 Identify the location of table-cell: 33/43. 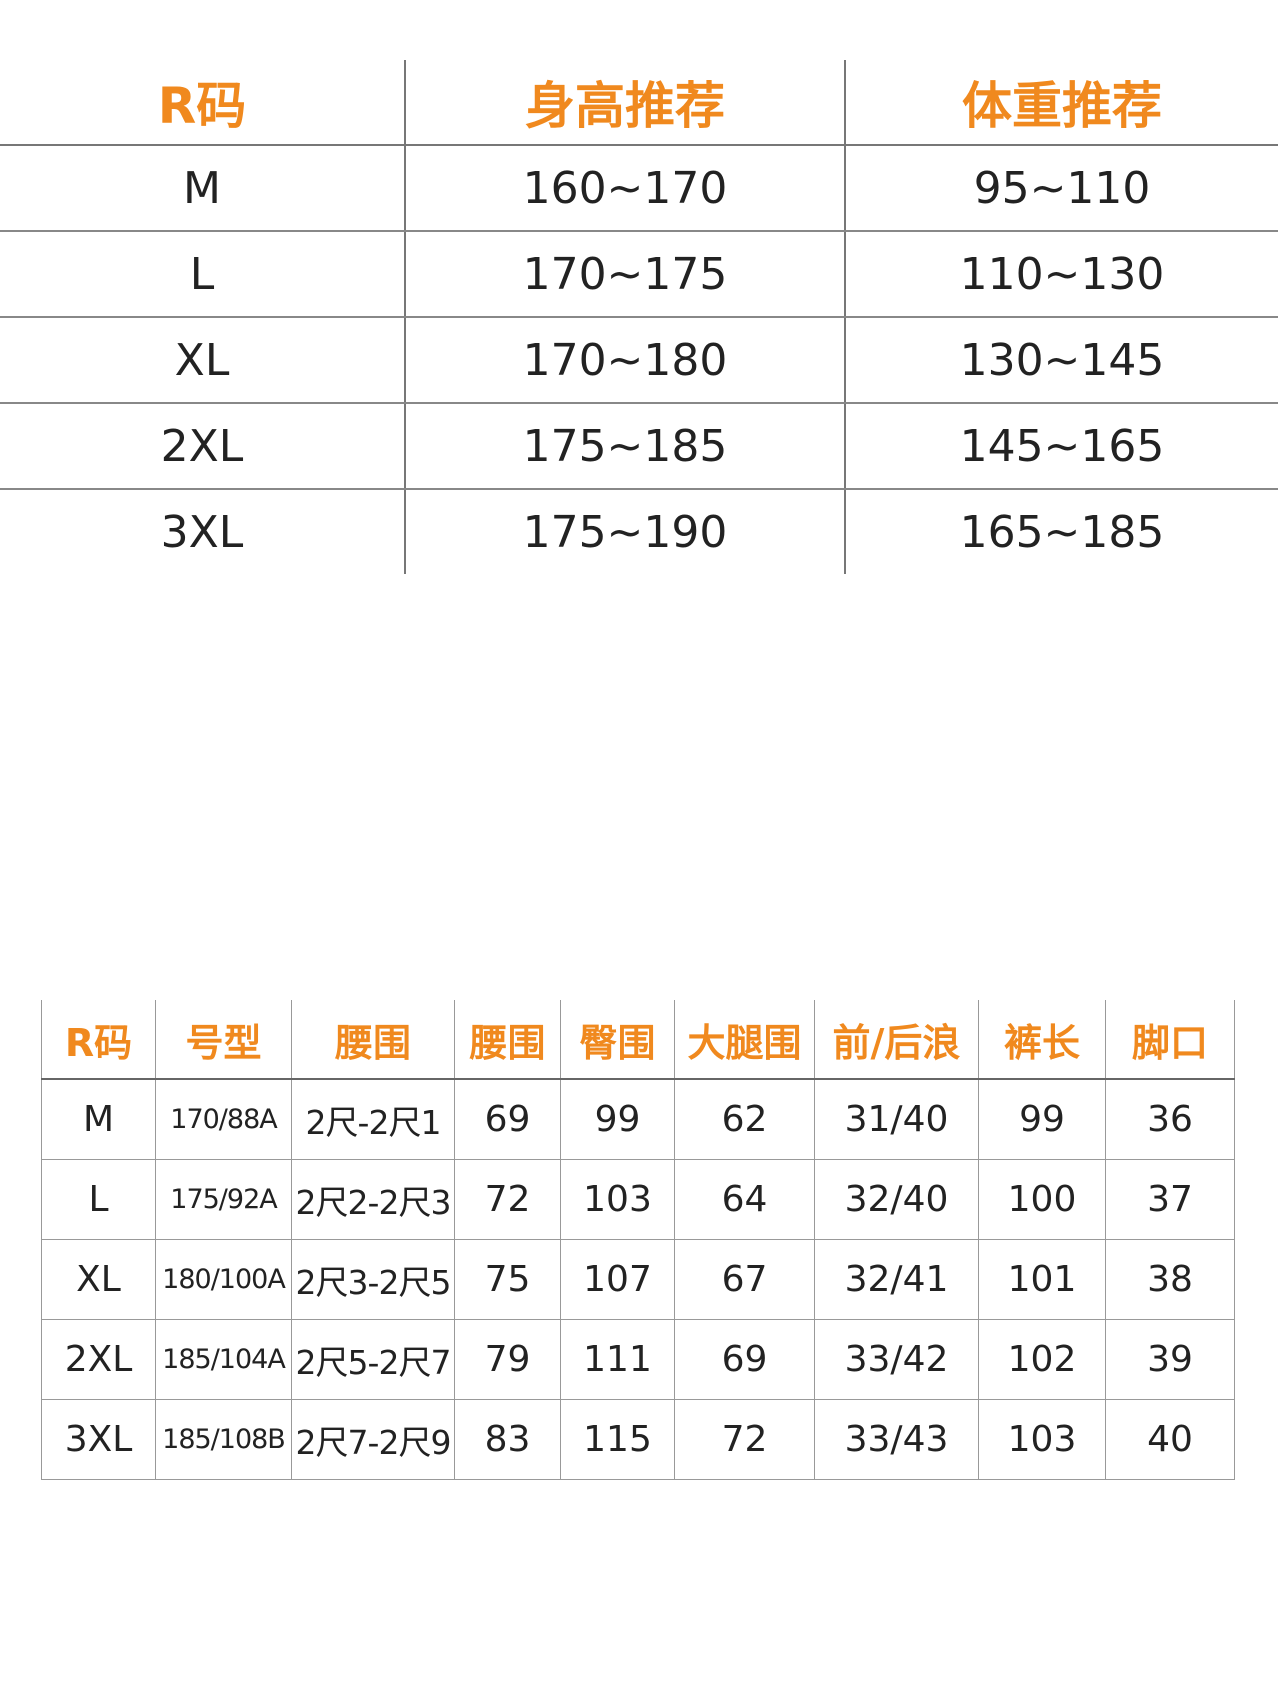
(896, 1439).